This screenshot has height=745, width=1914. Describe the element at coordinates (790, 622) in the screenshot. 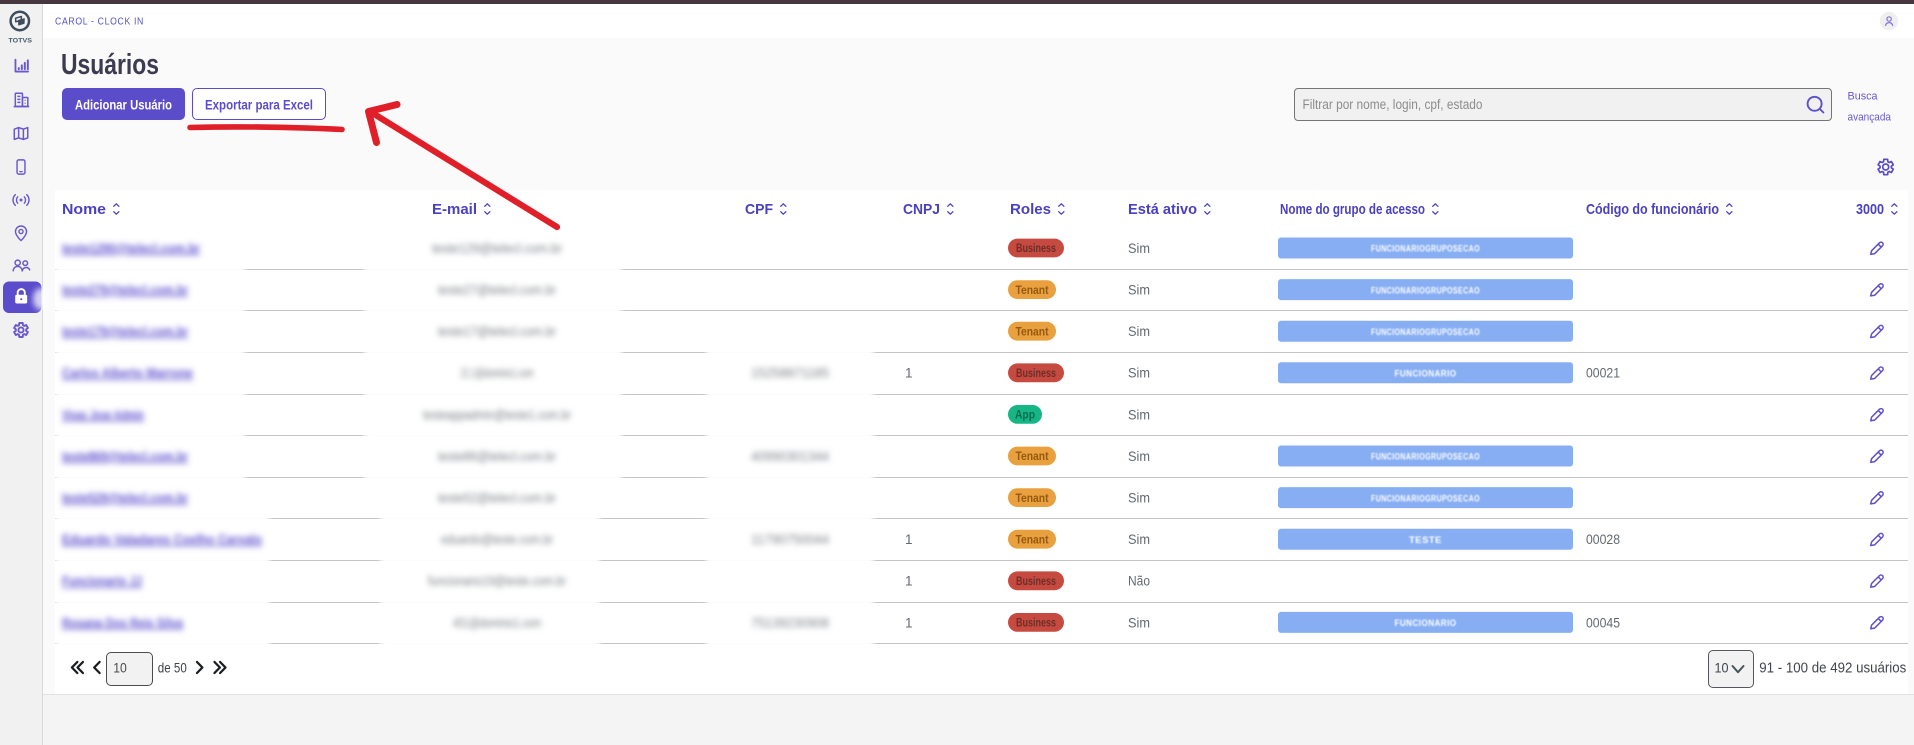

I see `svg-text: 75139230908` at that location.